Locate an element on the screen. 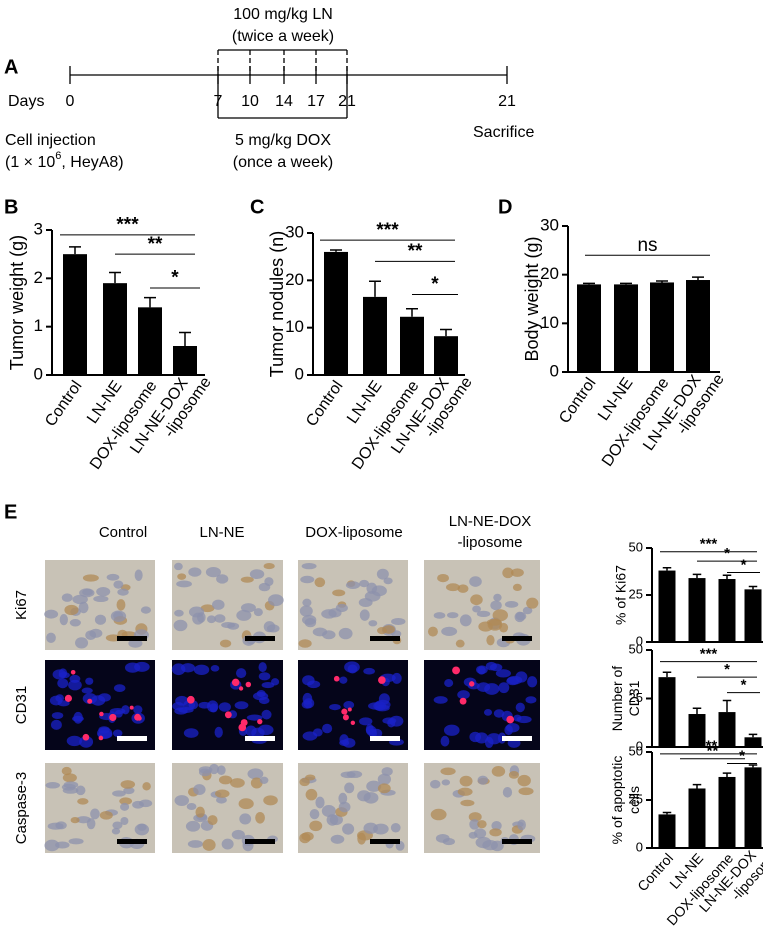 This screenshot has width=763, height=946. significance-label: ** is located at coordinates (155, 244).